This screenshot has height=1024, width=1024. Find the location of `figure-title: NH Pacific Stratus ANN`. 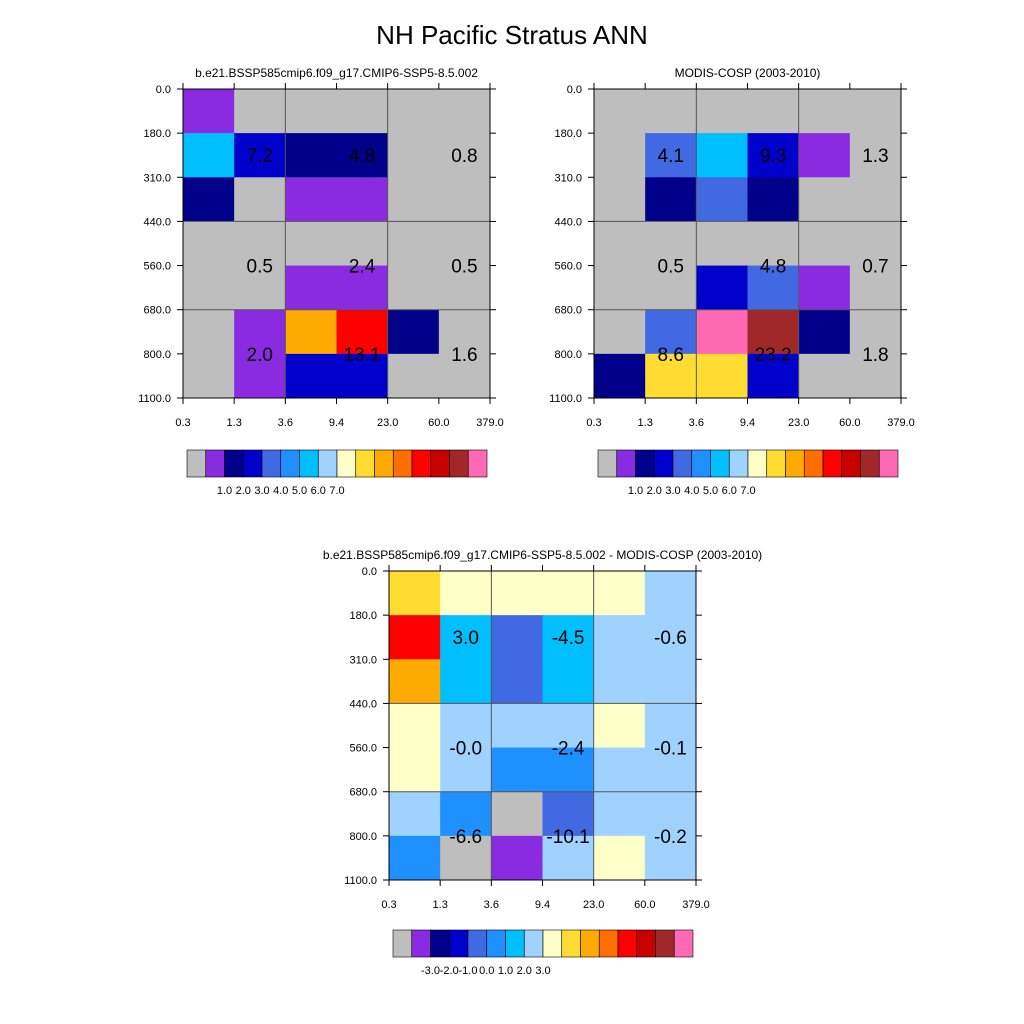

figure-title: NH Pacific Stratus ANN is located at coordinates (512, 35).